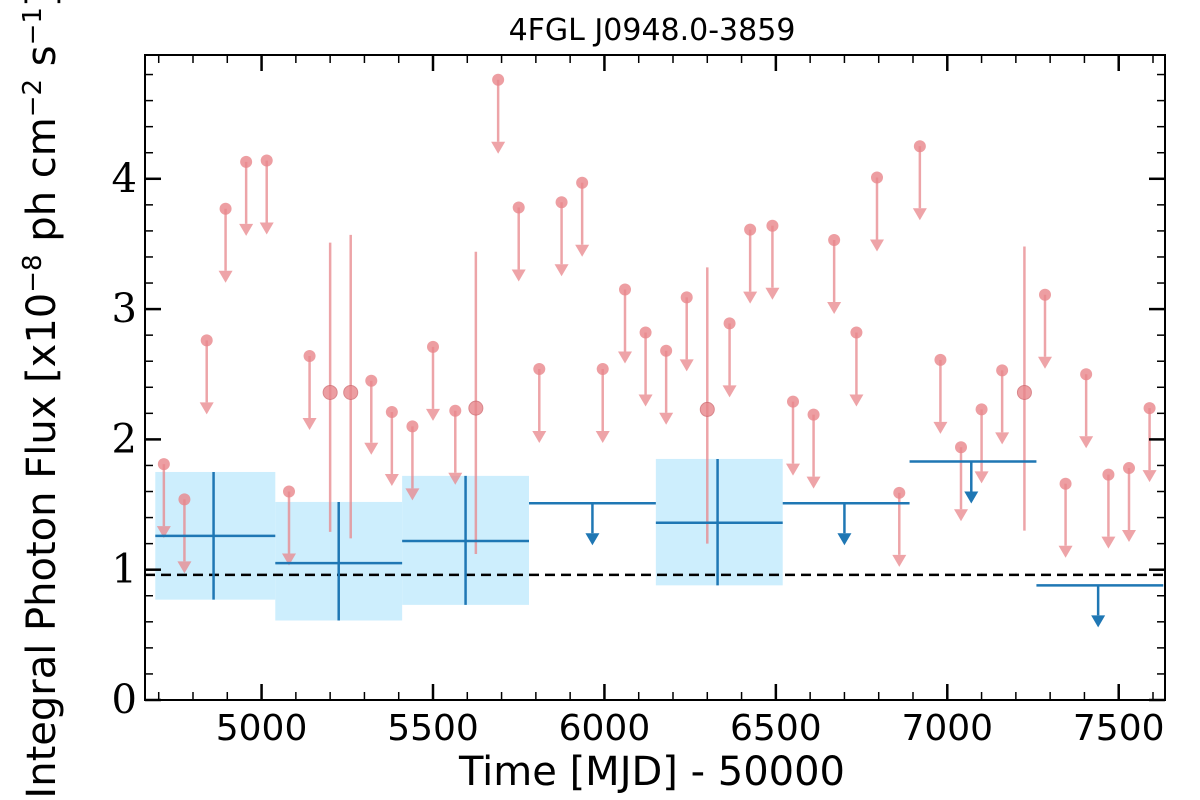  I want to click on x-tick-label: 6500, so click(776, 728).